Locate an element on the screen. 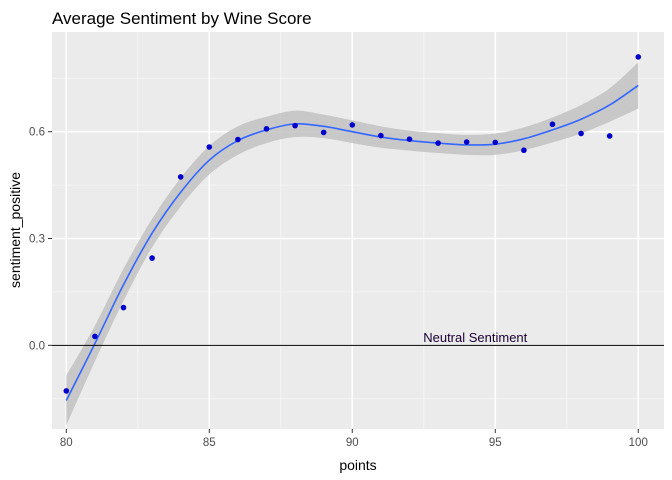 The height and width of the screenshot is (480, 672). x-tick-label: 90 is located at coordinates (352, 443).